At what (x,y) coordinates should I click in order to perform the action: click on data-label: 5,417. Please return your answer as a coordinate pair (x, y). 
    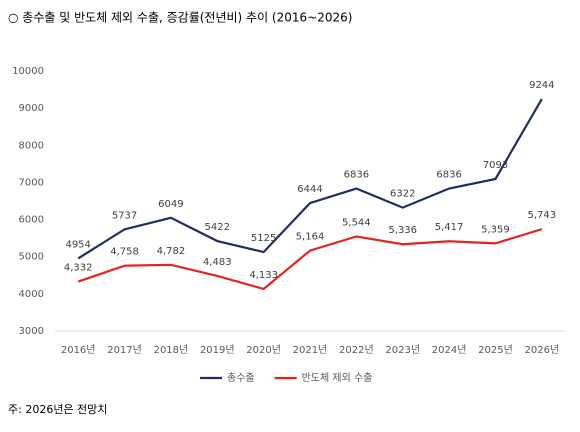
    Looking at the image, I should click on (449, 227).